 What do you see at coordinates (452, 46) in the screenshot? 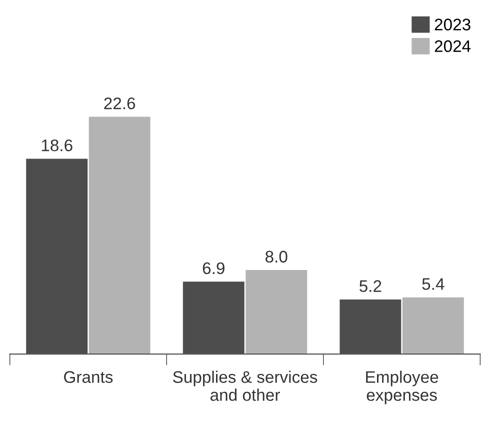
I see `legend-label: 2024` at bounding box center [452, 46].